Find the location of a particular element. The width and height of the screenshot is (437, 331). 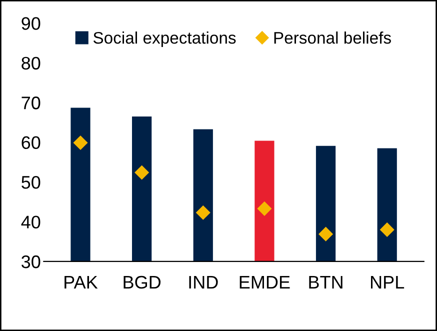

x-tick-label: BGD is located at coordinates (142, 282).